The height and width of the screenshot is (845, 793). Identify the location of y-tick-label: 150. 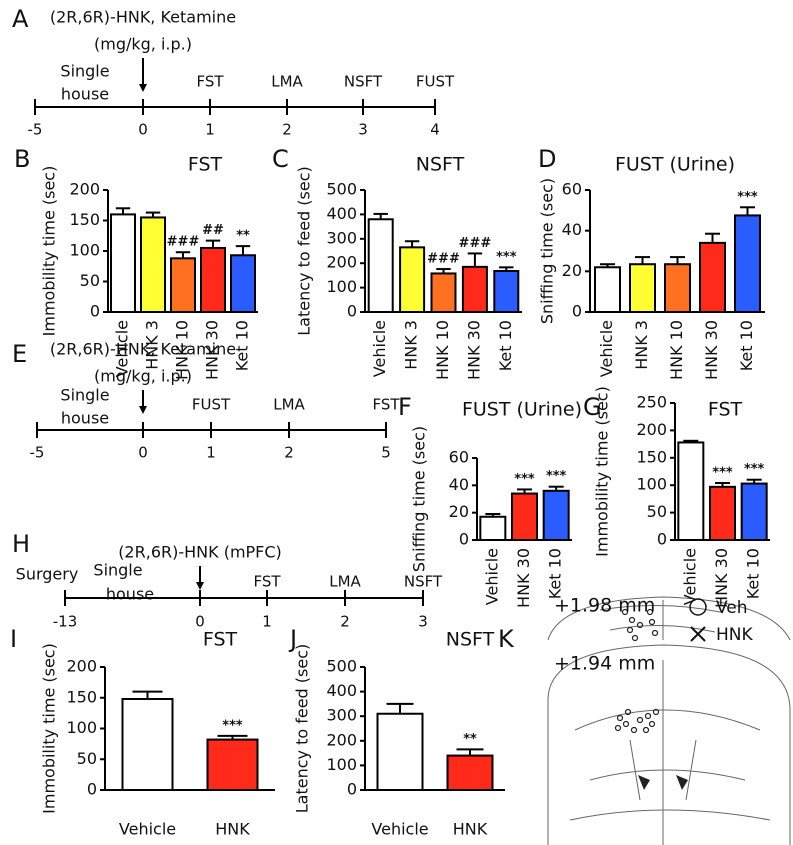
(84, 219).